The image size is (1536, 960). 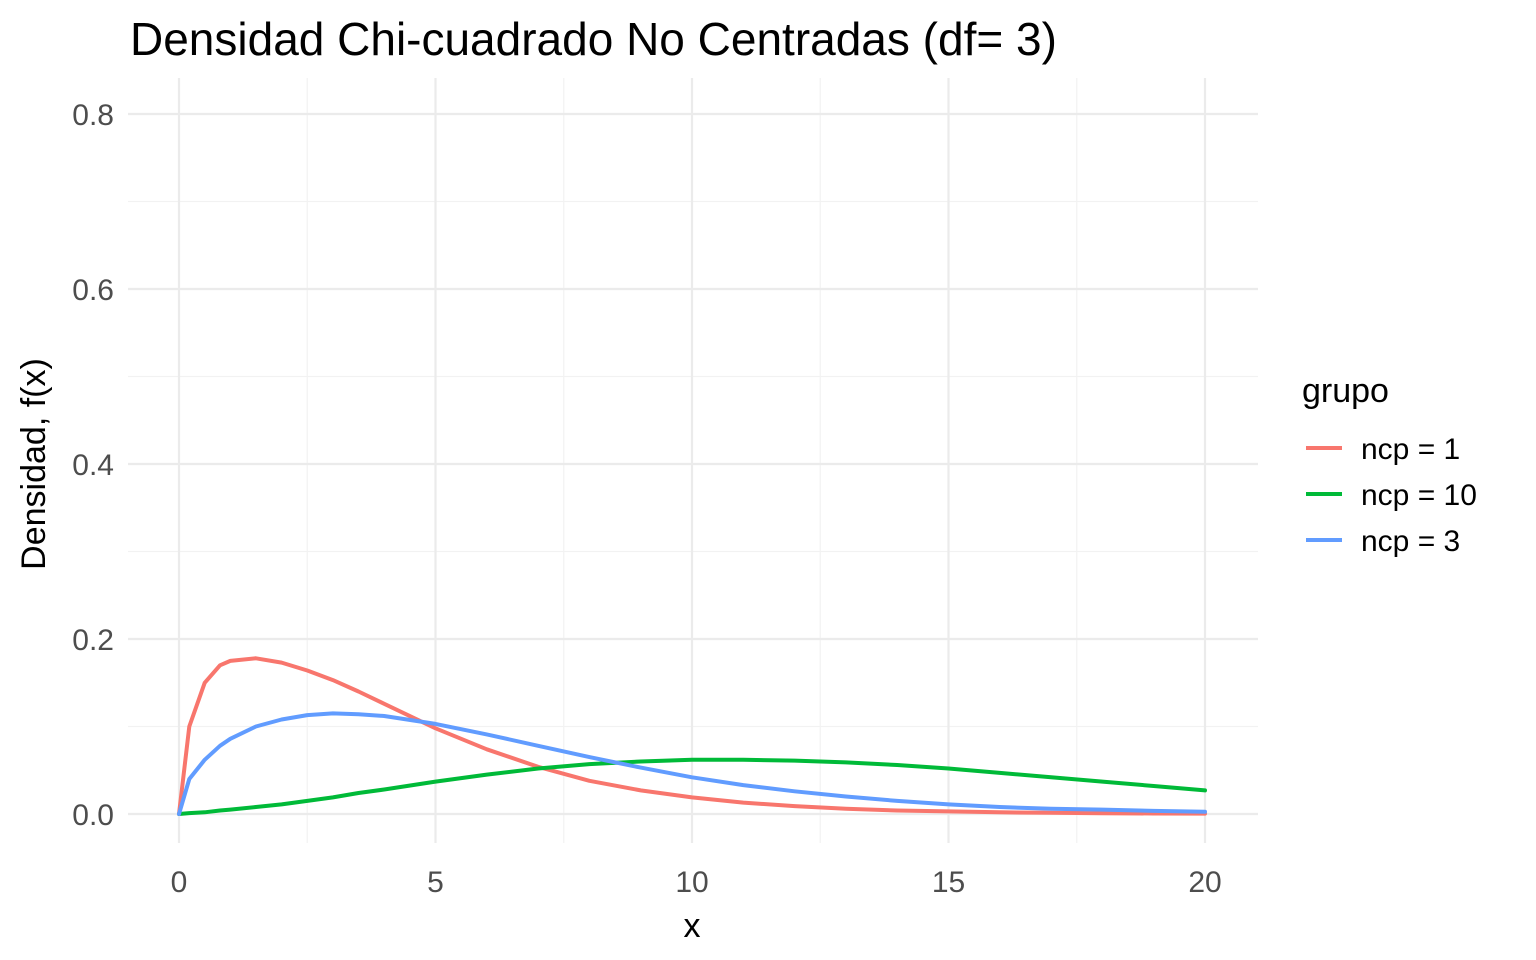 I want to click on legend-label: ncp = 10, so click(x=1419, y=495).